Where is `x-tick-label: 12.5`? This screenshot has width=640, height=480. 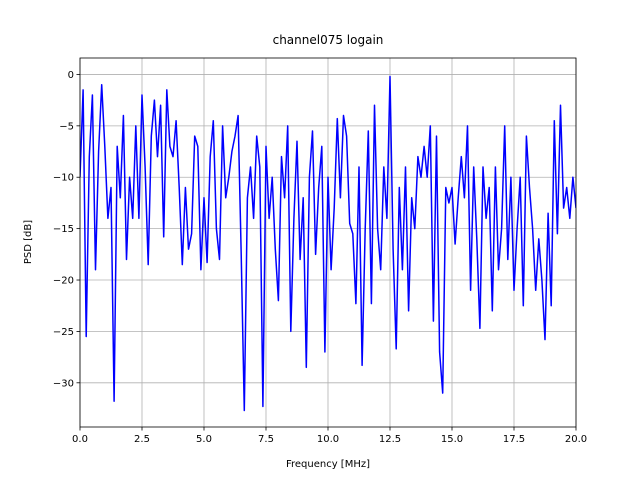
x-tick-label: 12.5 is located at coordinates (390, 439).